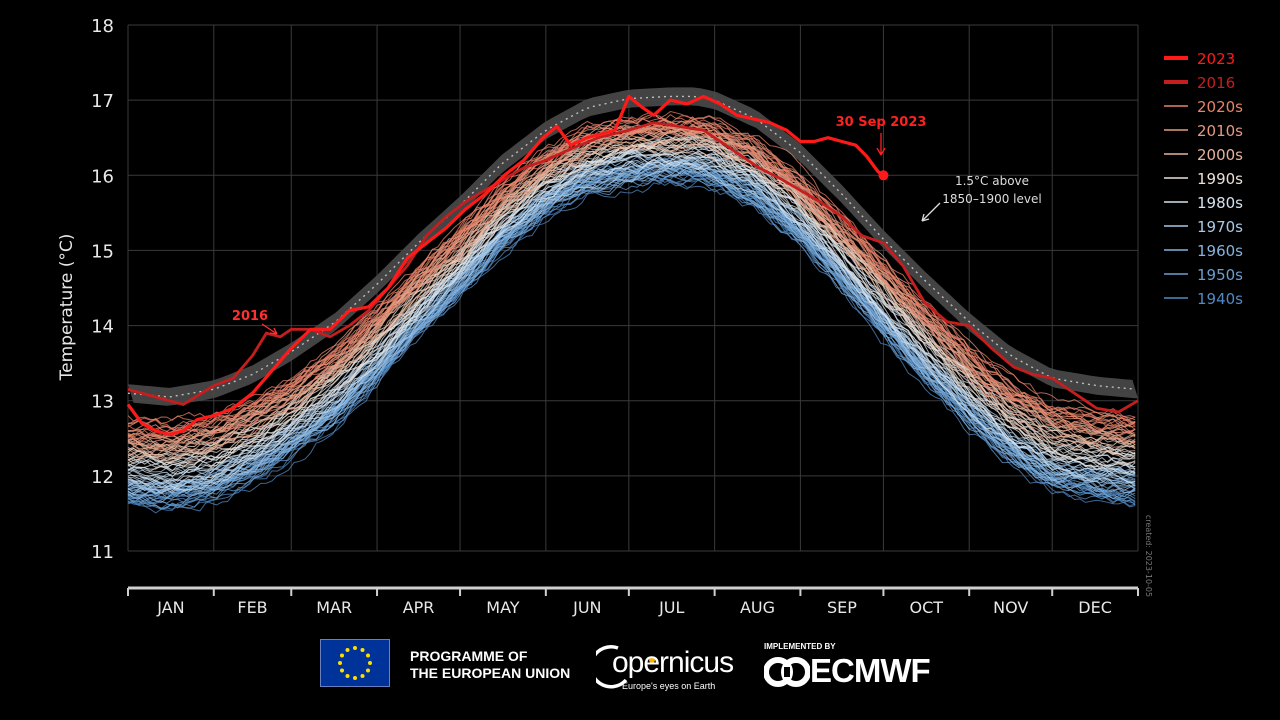 The height and width of the screenshot is (720, 1280). I want to click on annotation-band-line-2: 1850–1900 level, so click(991, 199).